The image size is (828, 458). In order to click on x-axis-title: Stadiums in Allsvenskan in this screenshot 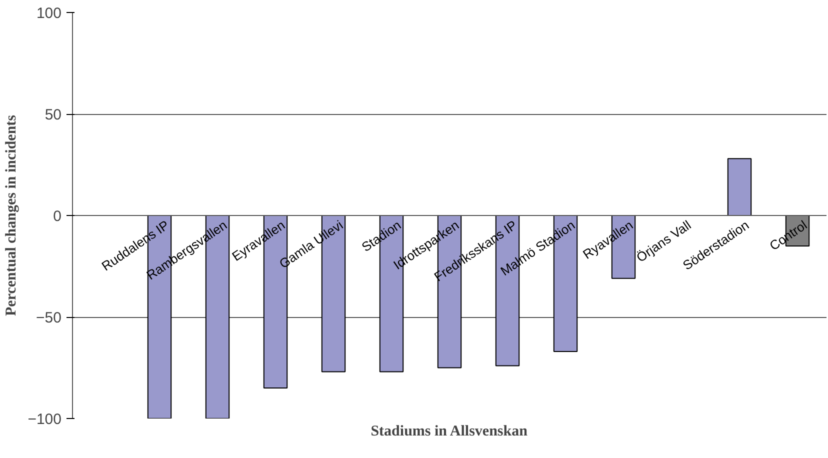, I will do `click(449, 432)`.